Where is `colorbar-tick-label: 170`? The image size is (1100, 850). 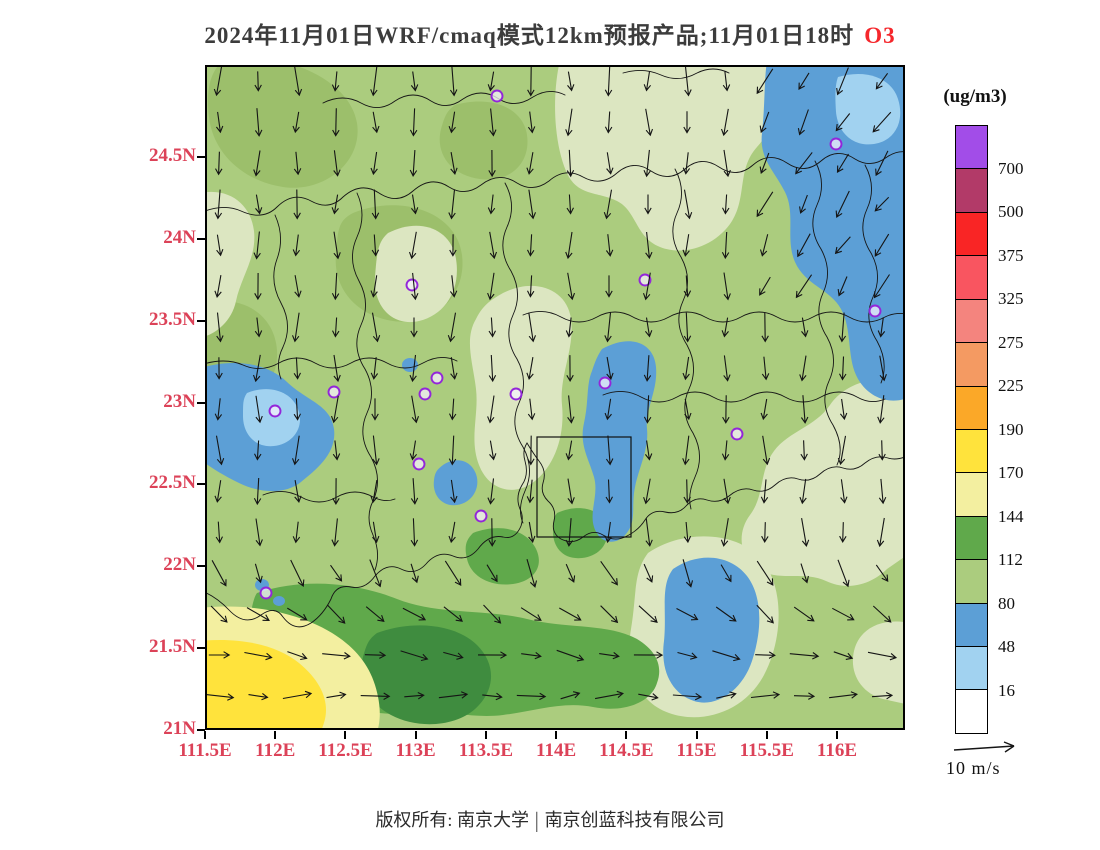
colorbar-tick-label: 170 is located at coordinates (1011, 472).